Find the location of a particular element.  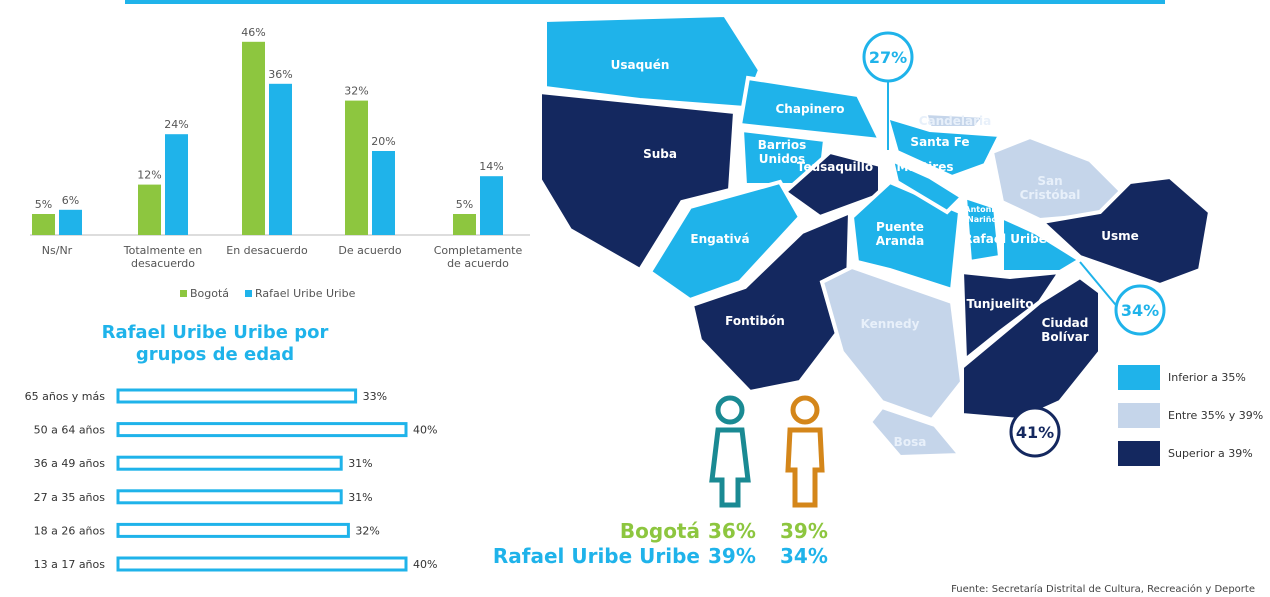

legend-label: Inferior a 35% is located at coordinates (1207, 377).